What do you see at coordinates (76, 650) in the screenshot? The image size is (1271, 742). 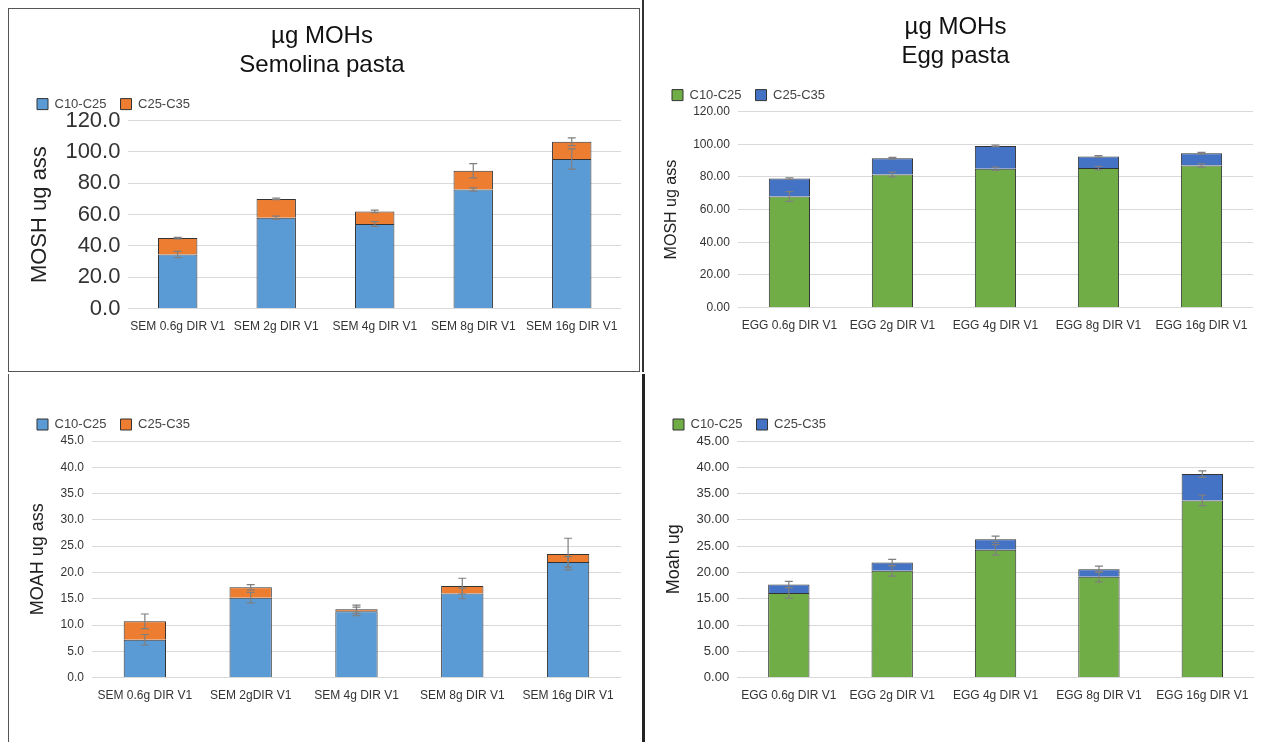 I see `y-tick-label: 5.0` at bounding box center [76, 650].